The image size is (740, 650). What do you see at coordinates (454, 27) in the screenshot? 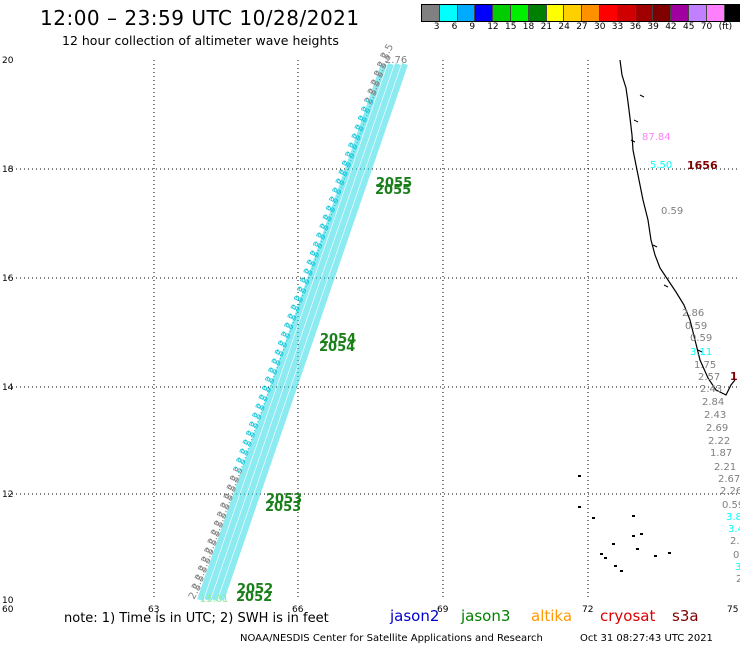
I see `color-legend-label: 6` at bounding box center [454, 27].